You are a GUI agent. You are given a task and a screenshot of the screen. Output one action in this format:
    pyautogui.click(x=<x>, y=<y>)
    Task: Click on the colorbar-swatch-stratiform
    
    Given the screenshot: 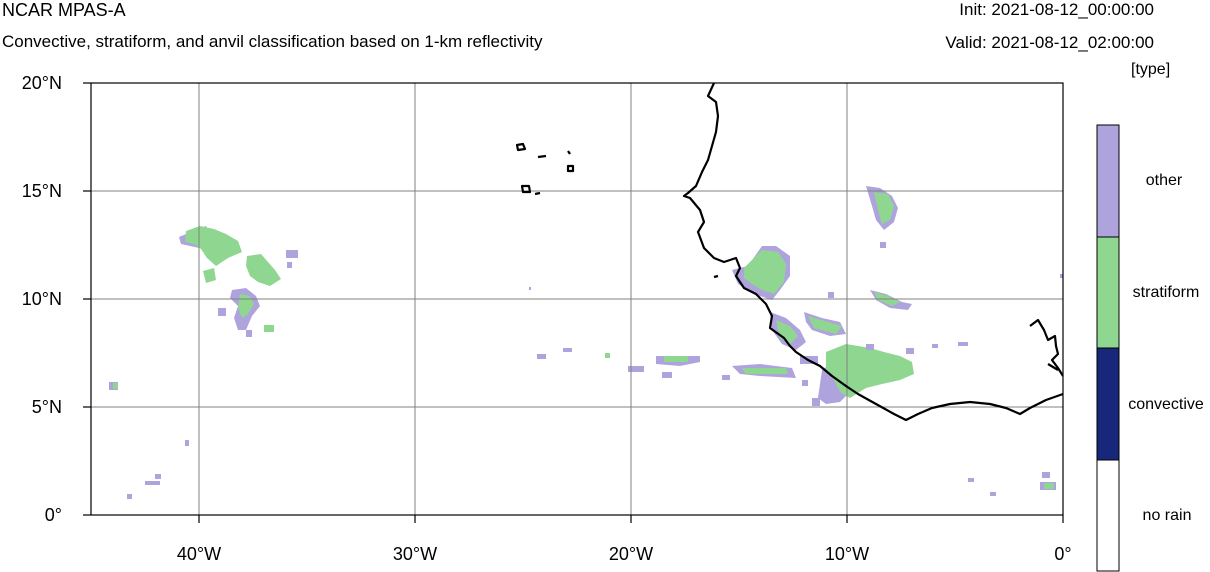 What is the action you would take?
    pyautogui.click(x=1108, y=292)
    